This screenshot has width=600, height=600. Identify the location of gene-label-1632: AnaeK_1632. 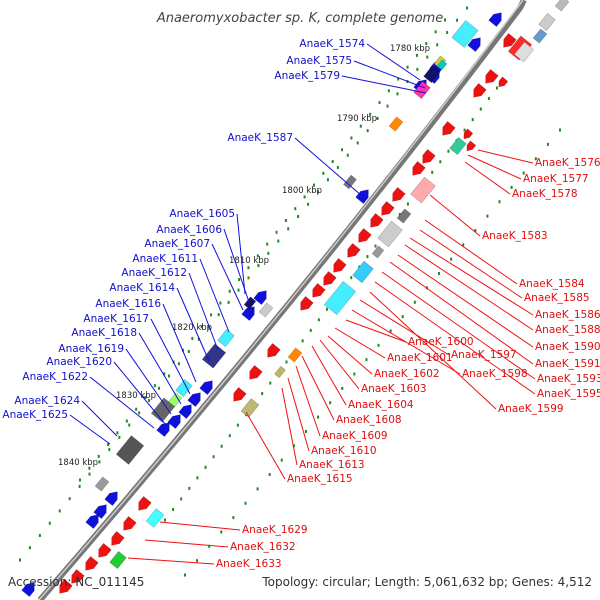
(263, 547).